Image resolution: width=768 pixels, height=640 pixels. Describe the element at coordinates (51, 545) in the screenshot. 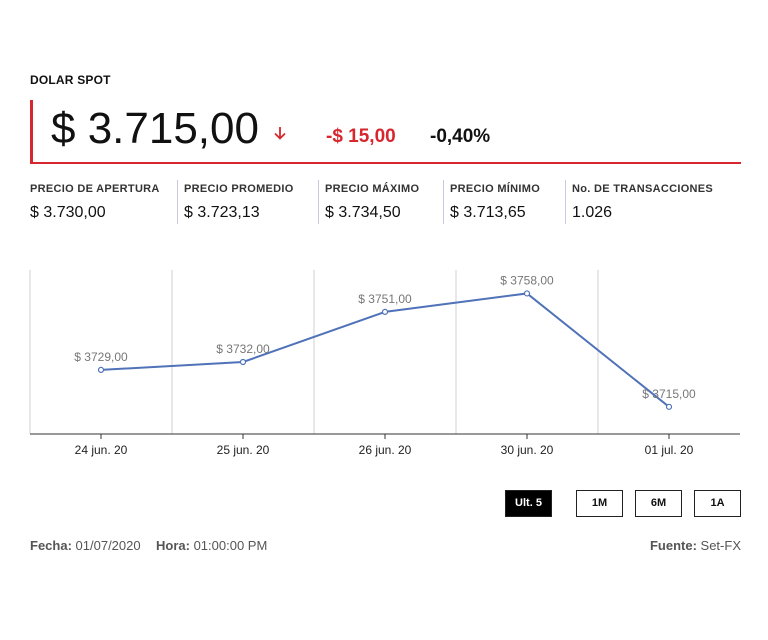

I see `date-label: Fecha:` at that location.